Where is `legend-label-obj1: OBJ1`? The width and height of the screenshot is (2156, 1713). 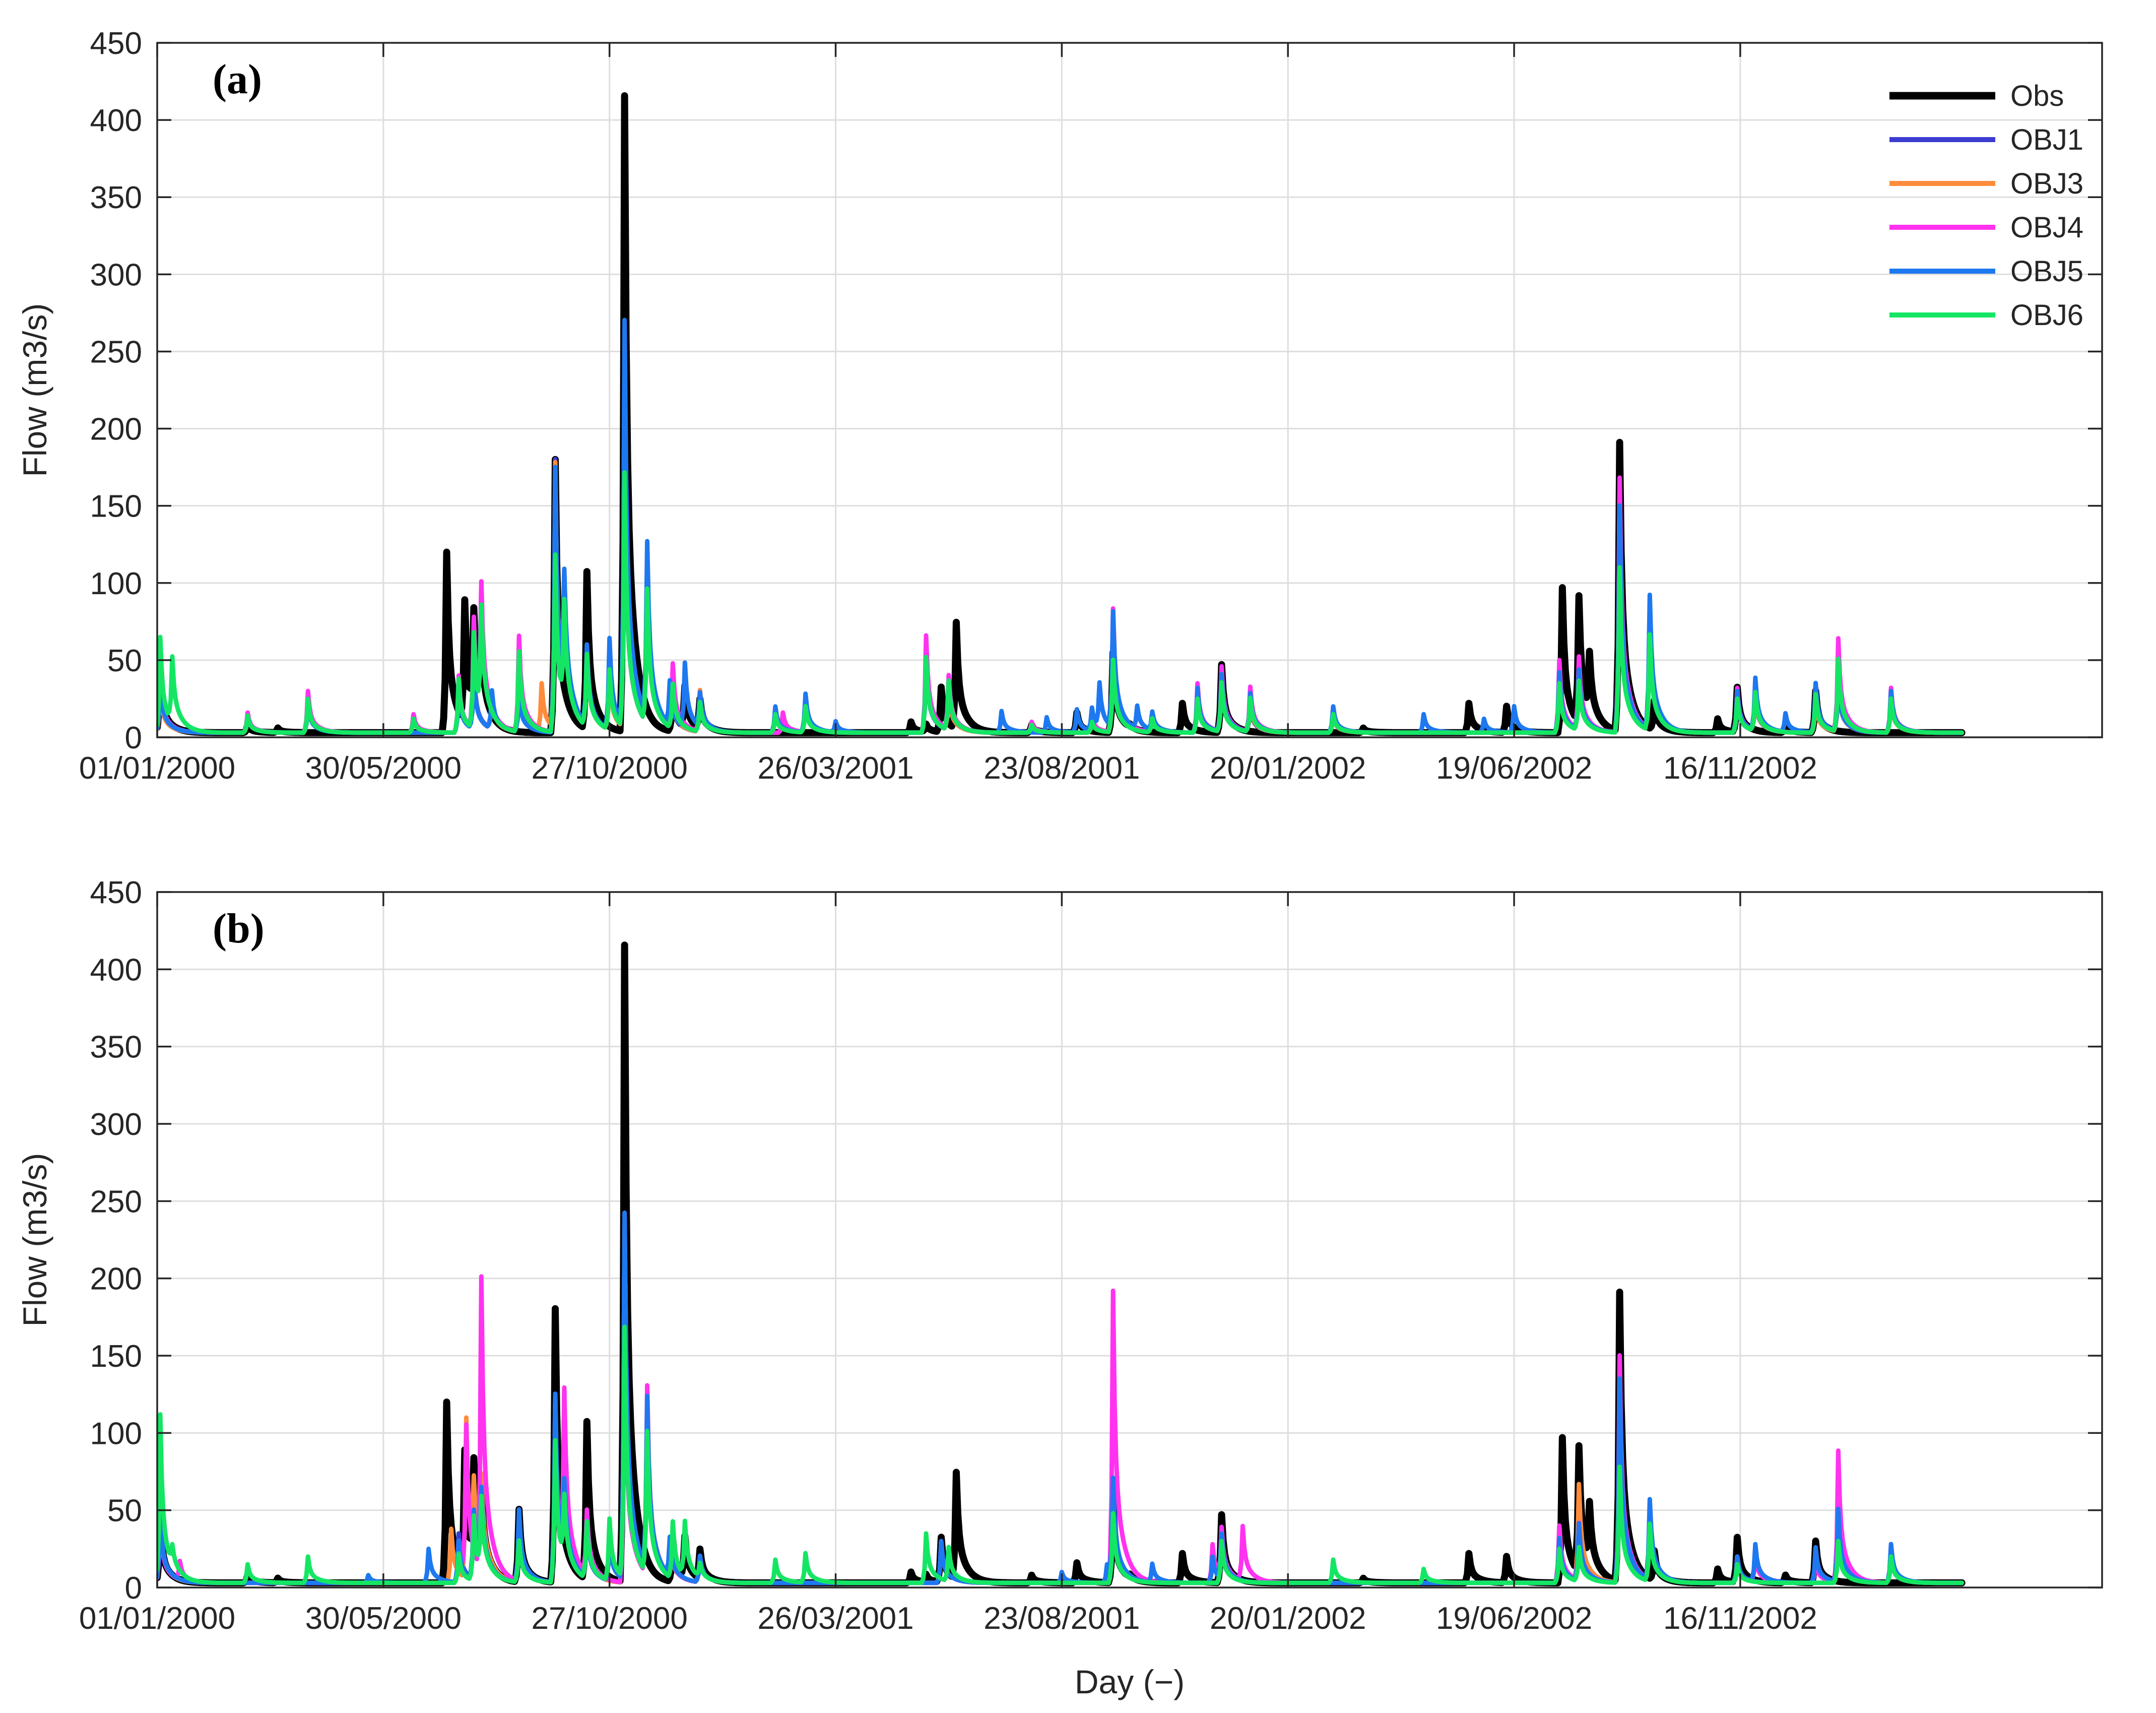
legend-label-obj1: OBJ1 is located at coordinates (2046, 140).